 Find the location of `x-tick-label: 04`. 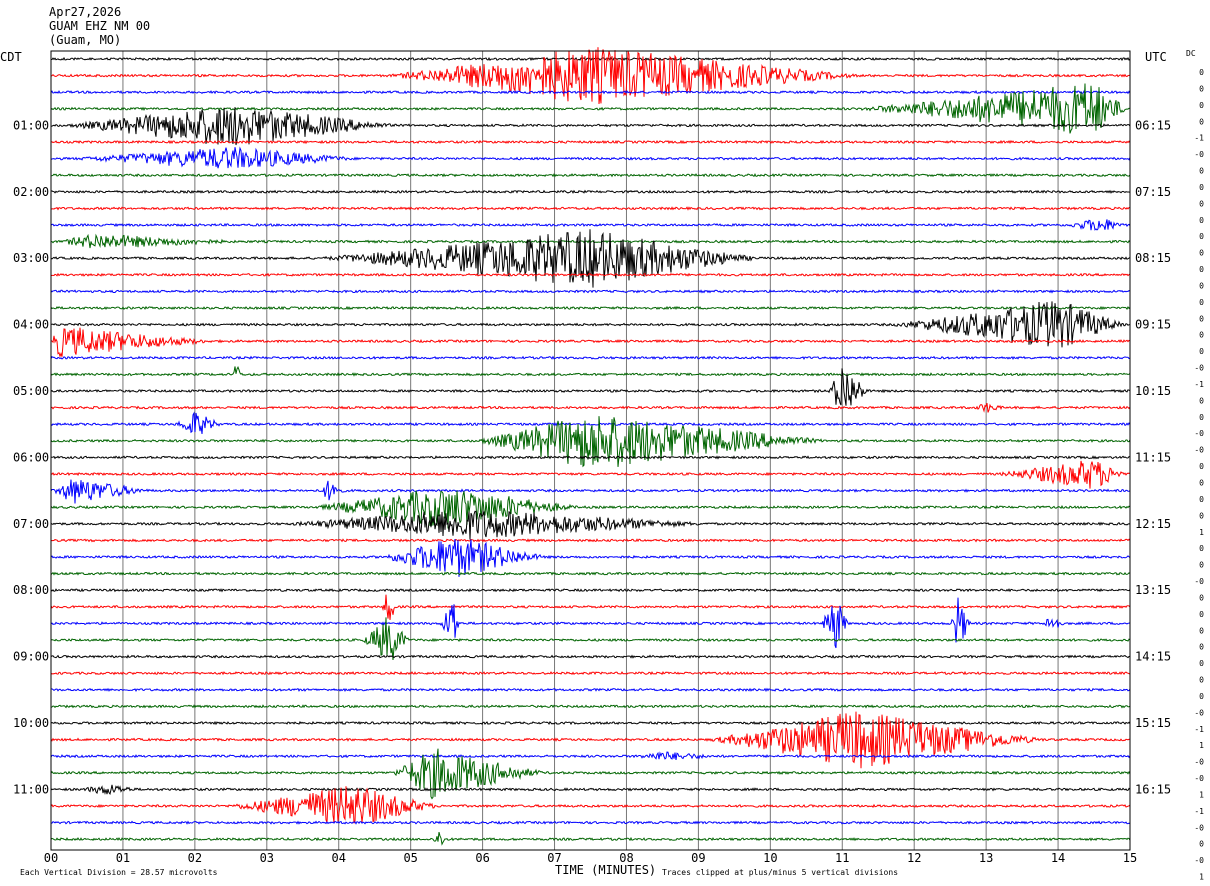

x-tick-label: 04 is located at coordinates (339, 858).